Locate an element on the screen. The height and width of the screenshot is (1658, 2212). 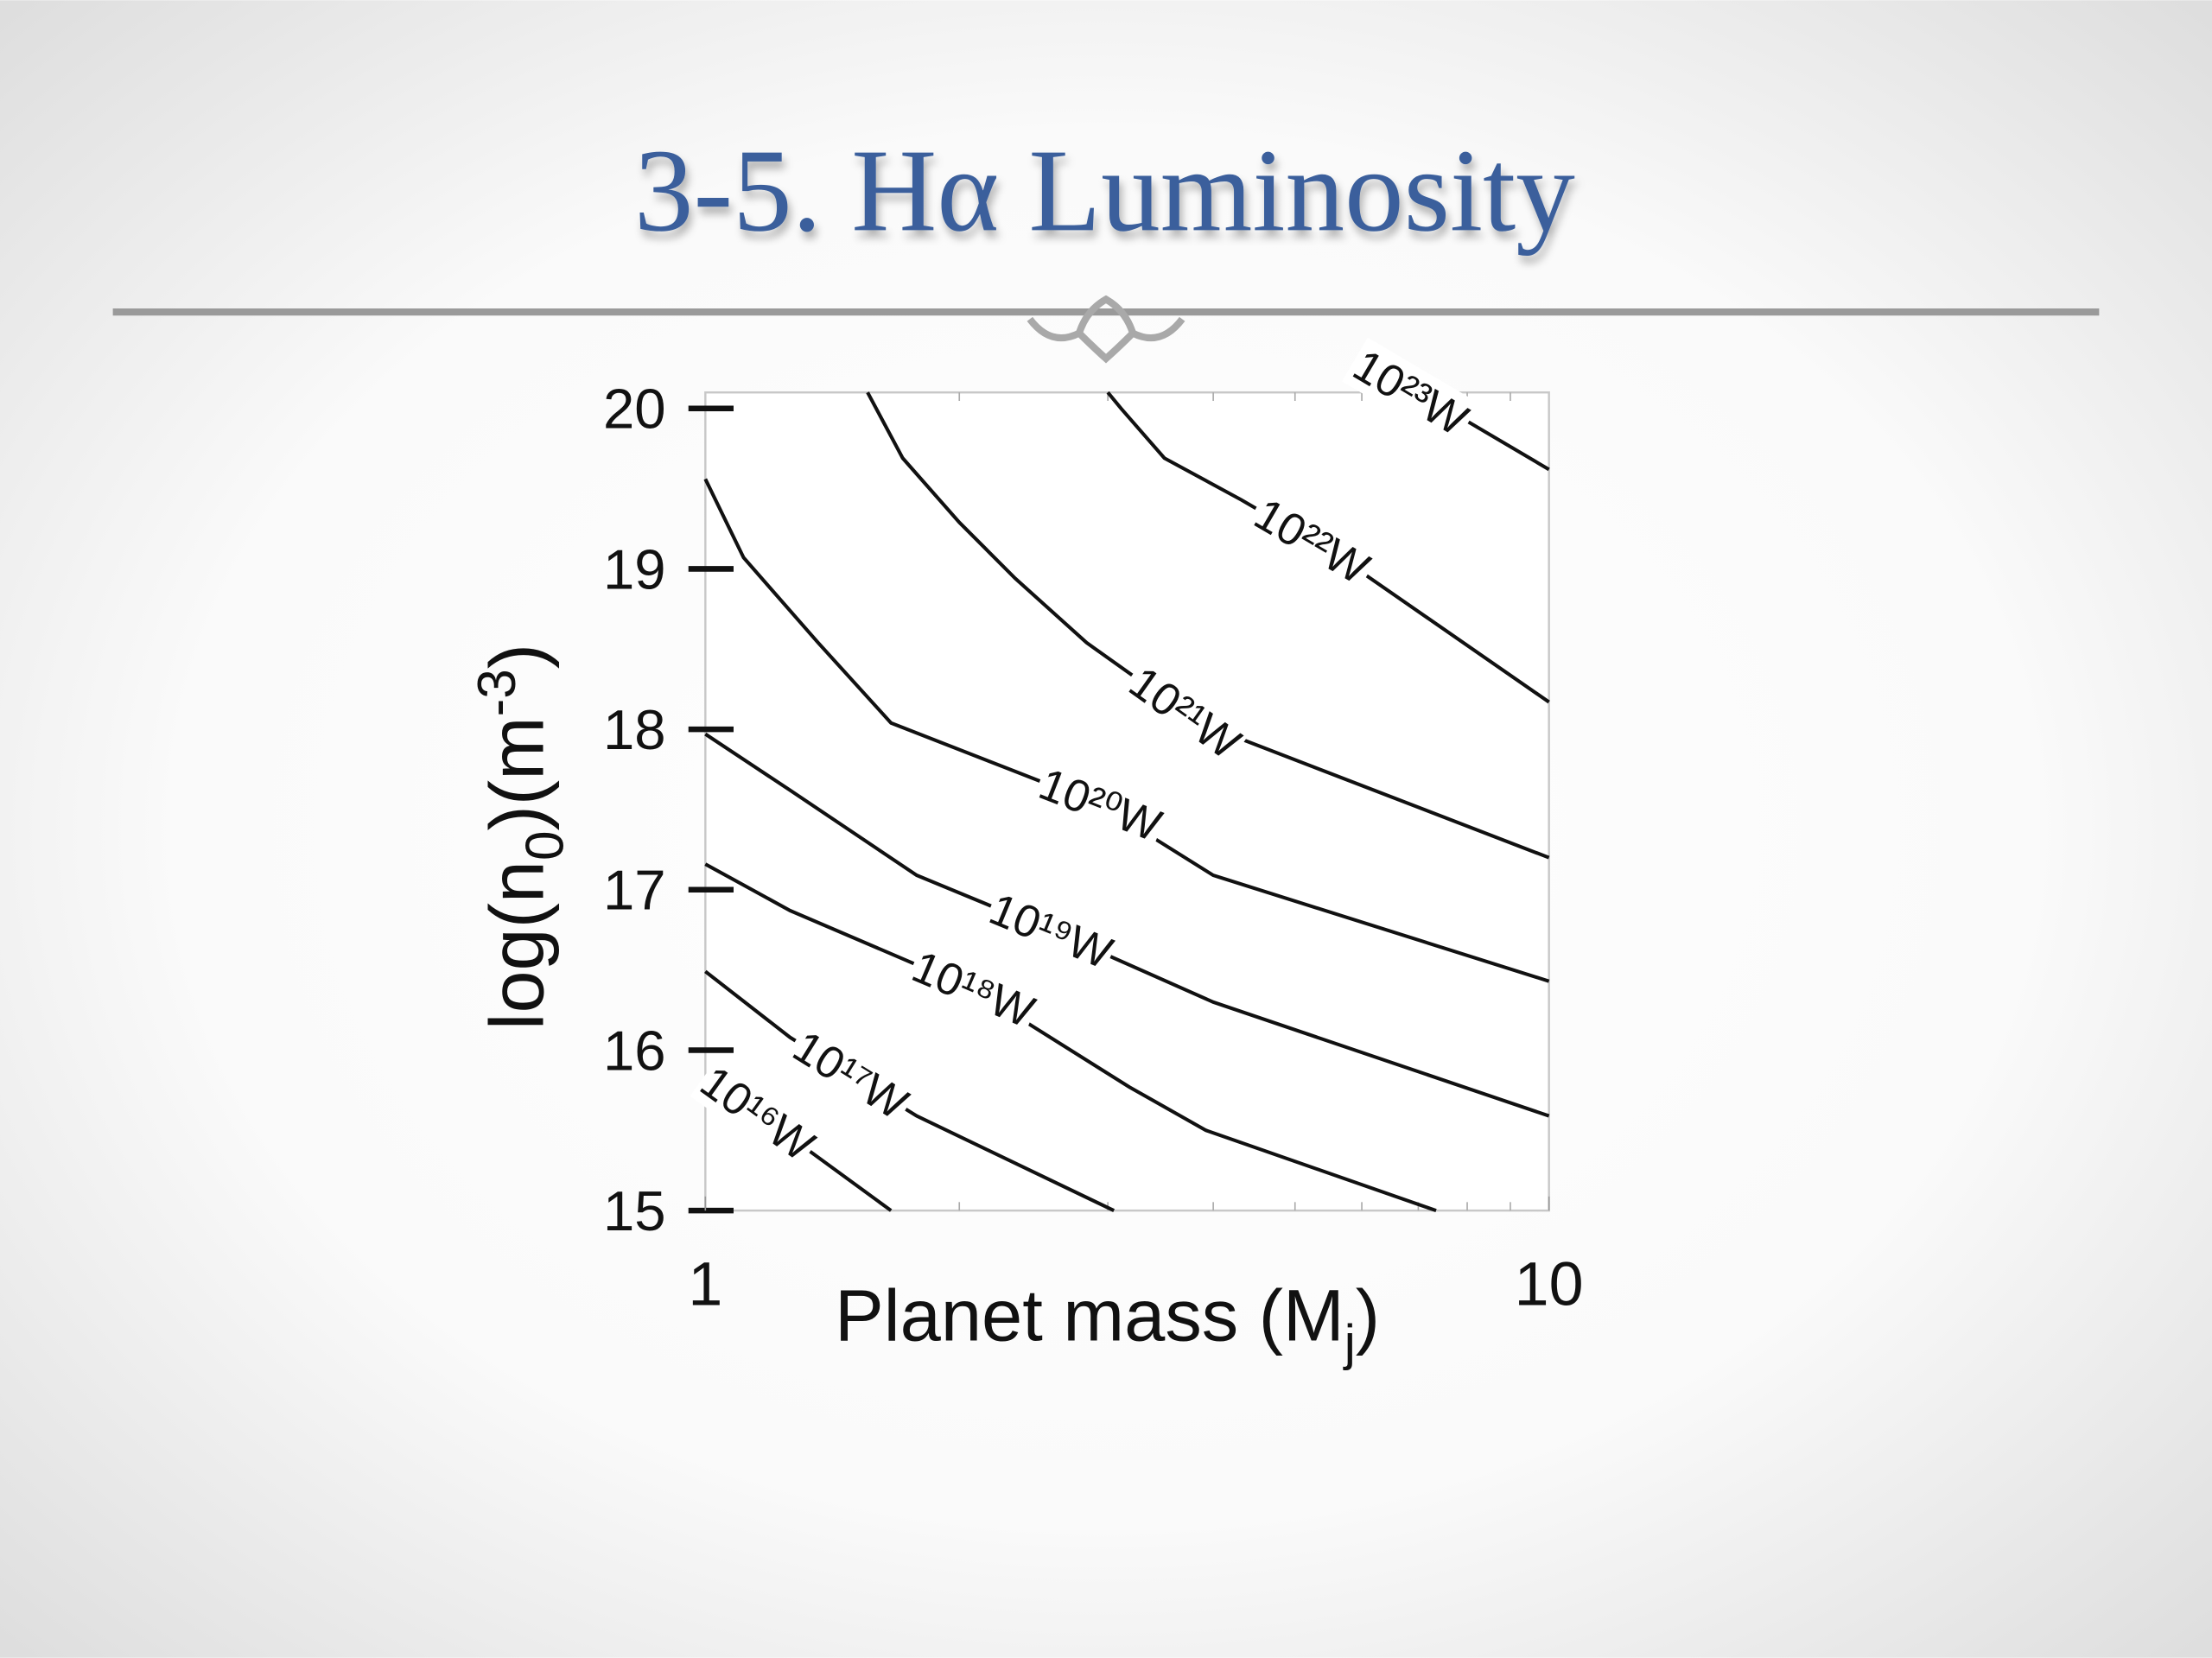
x-tick-label: 1 is located at coordinates (705, 1284).